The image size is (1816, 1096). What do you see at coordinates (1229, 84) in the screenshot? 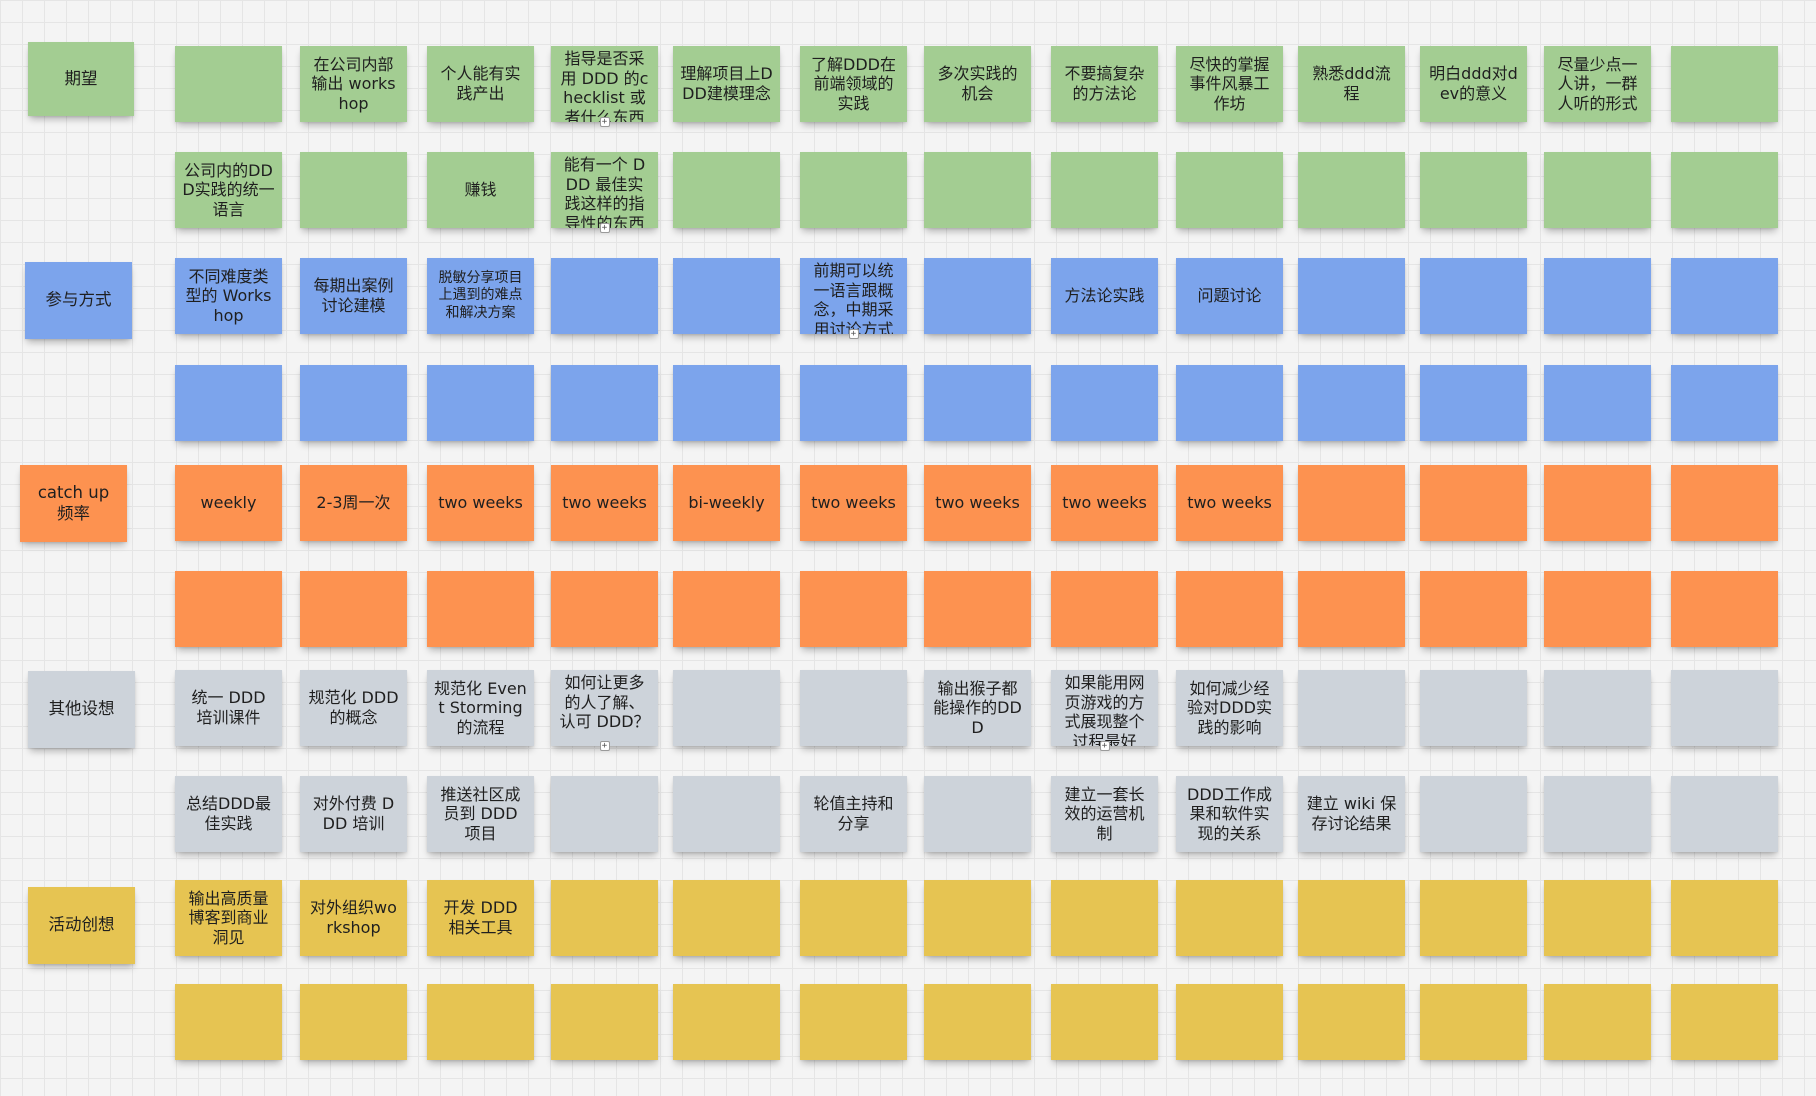
I see `sticky-note: 尽快的掌握事件风暴工作坊` at bounding box center [1229, 84].